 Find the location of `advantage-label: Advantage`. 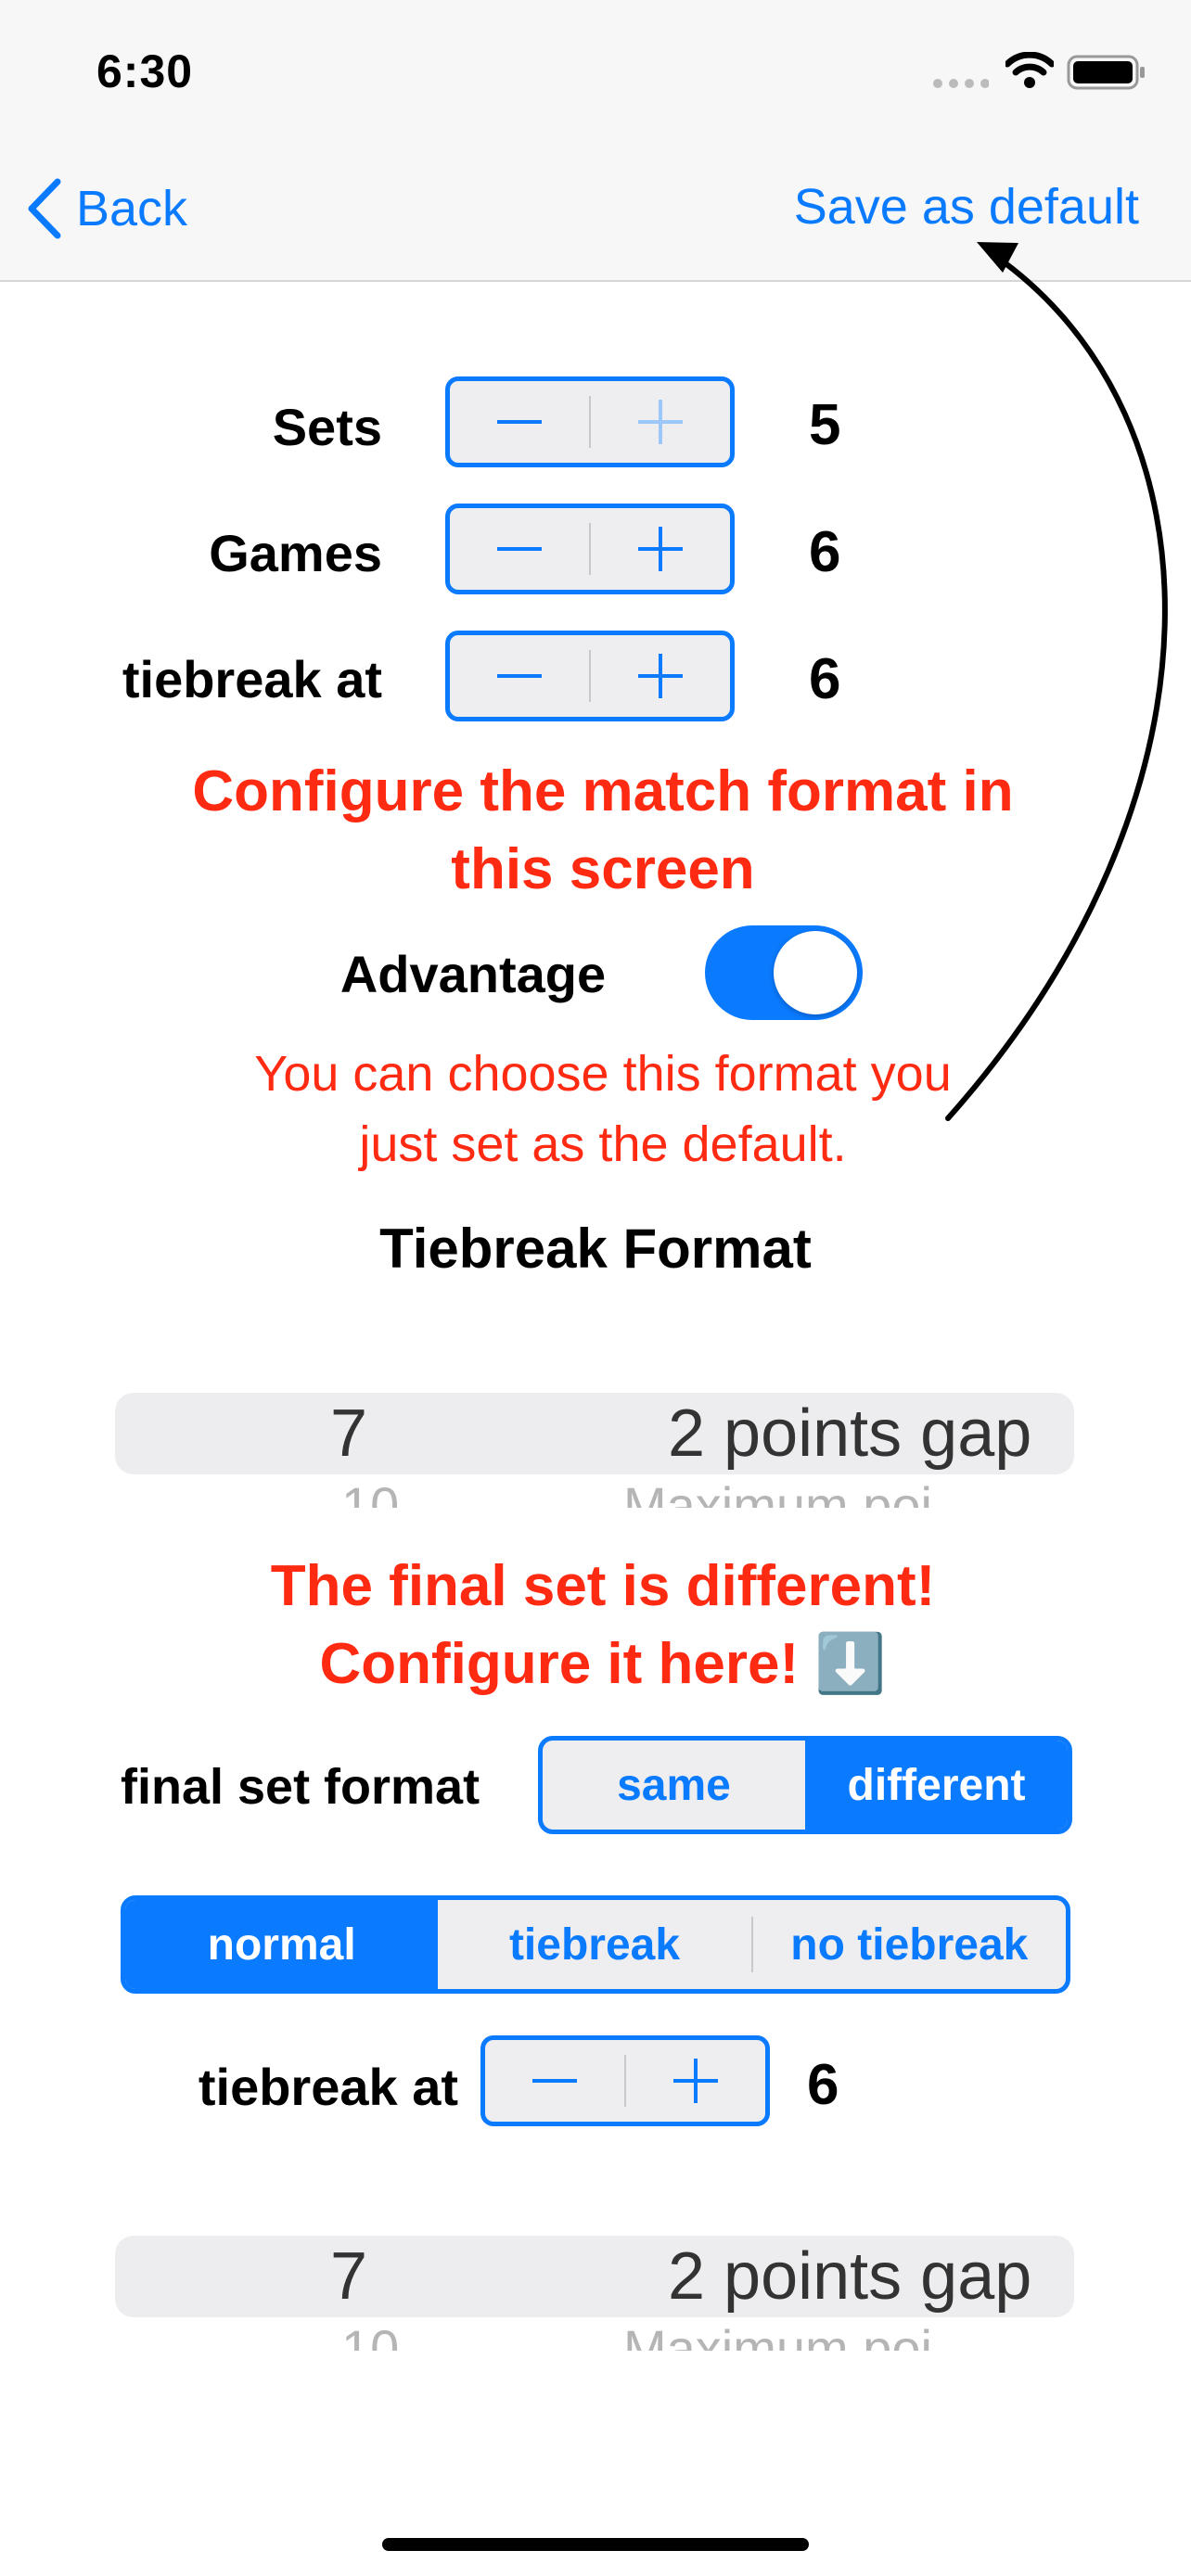

advantage-label: Advantage is located at coordinates (473, 974).